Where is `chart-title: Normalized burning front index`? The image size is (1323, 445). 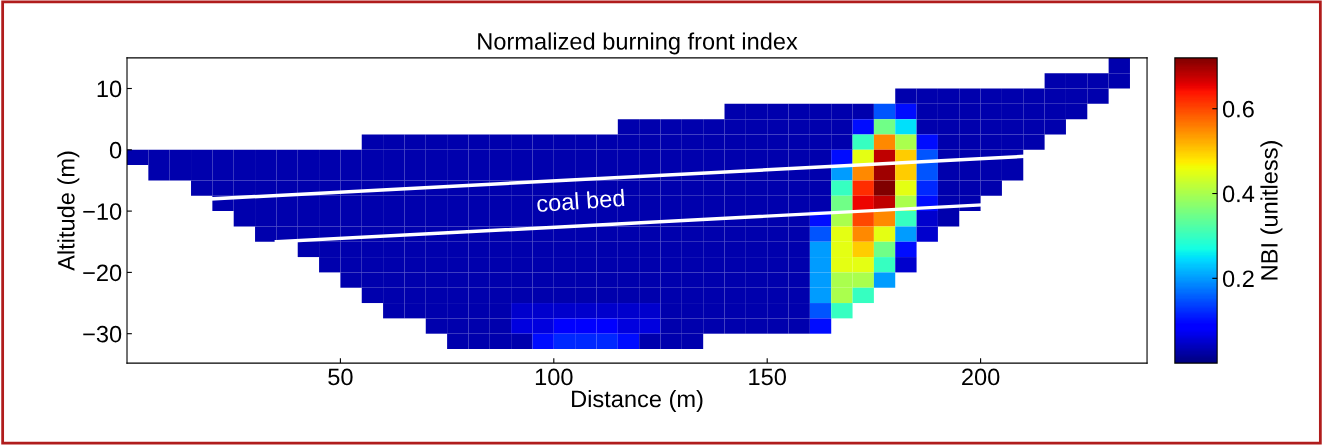
chart-title: Normalized burning front index is located at coordinates (638, 43).